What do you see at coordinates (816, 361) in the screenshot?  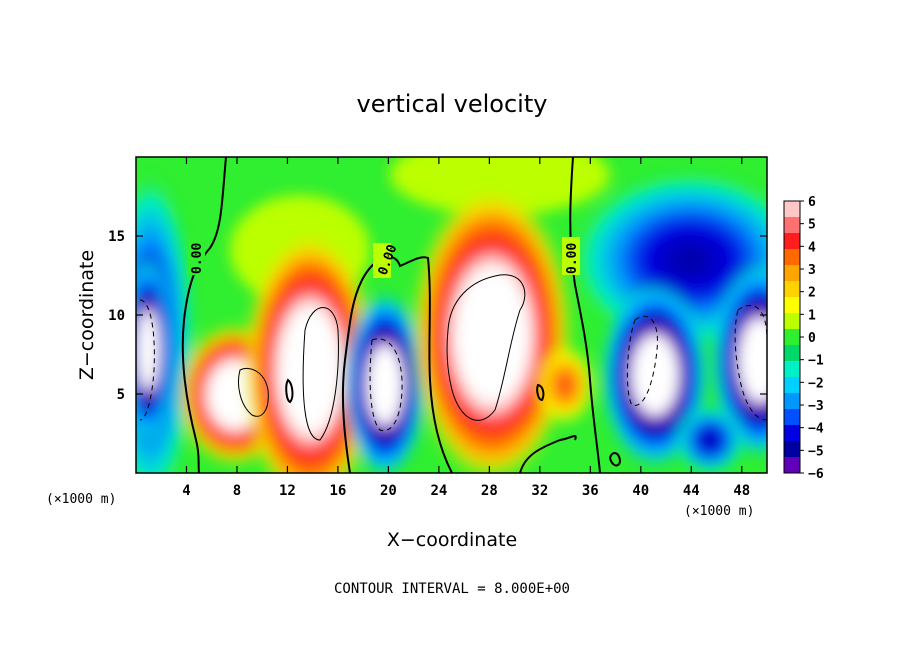 I see `colorbar-label: −1` at bounding box center [816, 361].